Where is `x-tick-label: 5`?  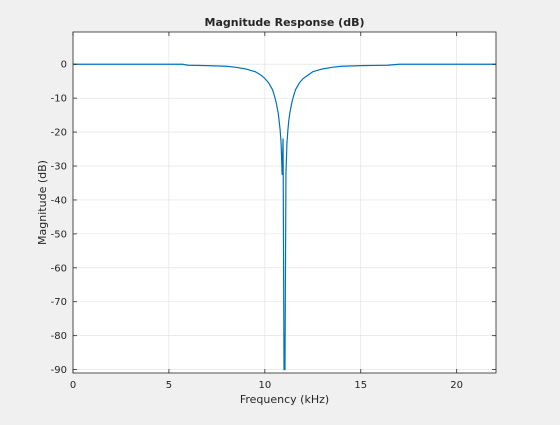
x-tick-label: 5 is located at coordinates (169, 385).